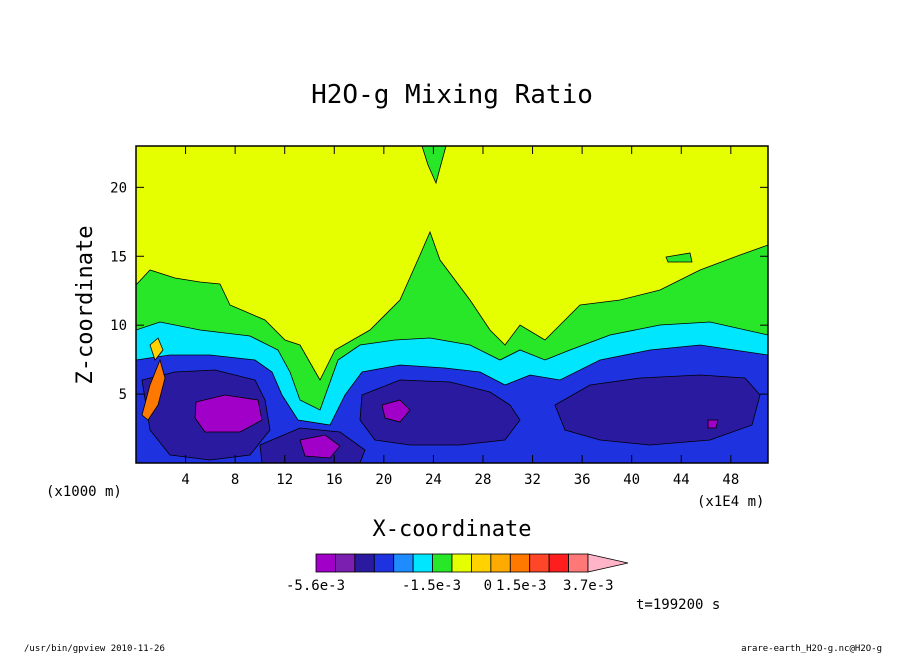 The width and height of the screenshot is (904, 654). I want to click on chart-title: H2O-g Mixing Ratio, so click(452, 95).